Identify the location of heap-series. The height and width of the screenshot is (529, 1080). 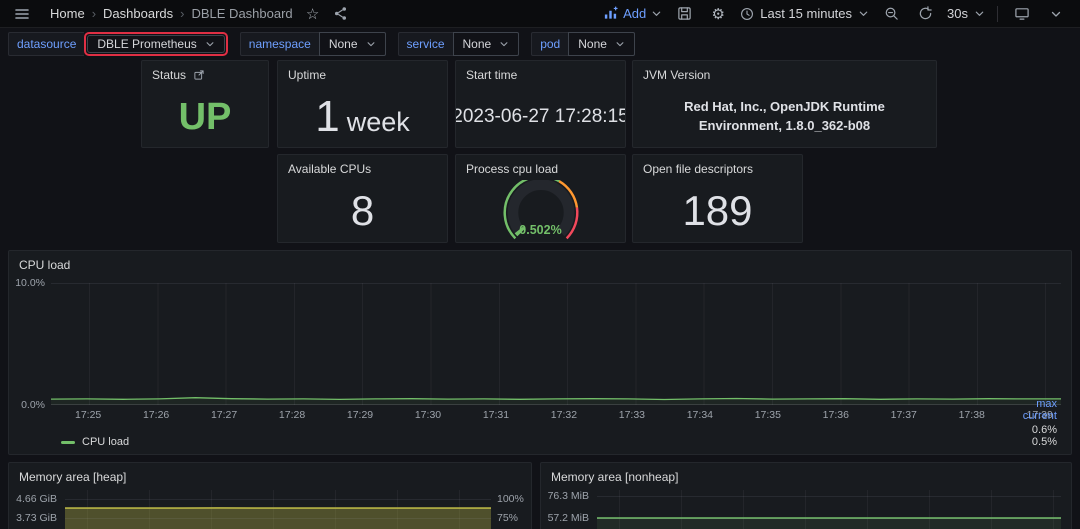
(278, 509).